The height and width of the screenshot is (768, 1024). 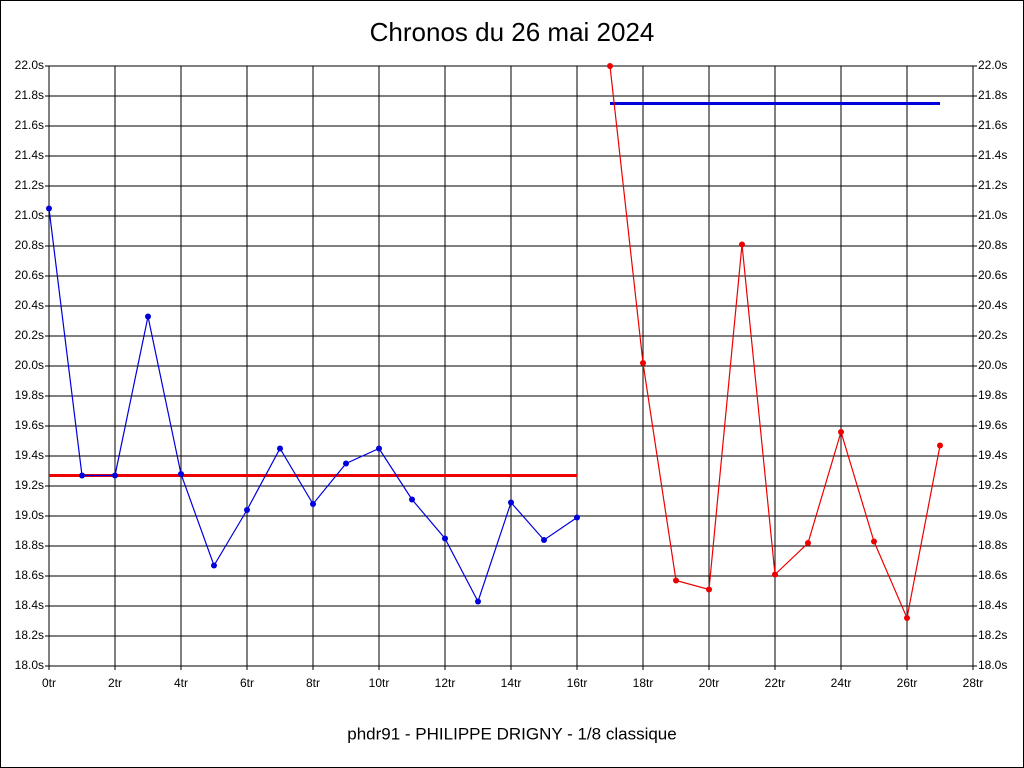 I want to click on y-tick-label: 20.6s, so click(x=29, y=275).